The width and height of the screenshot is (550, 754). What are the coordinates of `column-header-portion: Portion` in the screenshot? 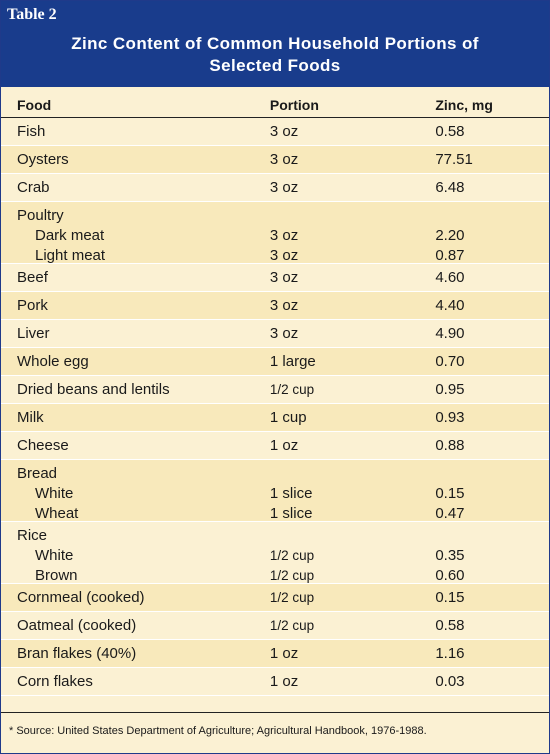 It's located at (294, 105).